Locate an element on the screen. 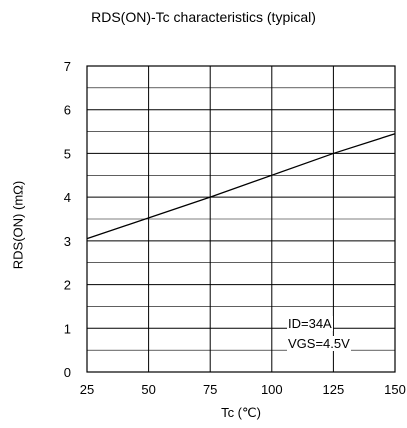  x-tick-label: 125 is located at coordinates (334, 389).